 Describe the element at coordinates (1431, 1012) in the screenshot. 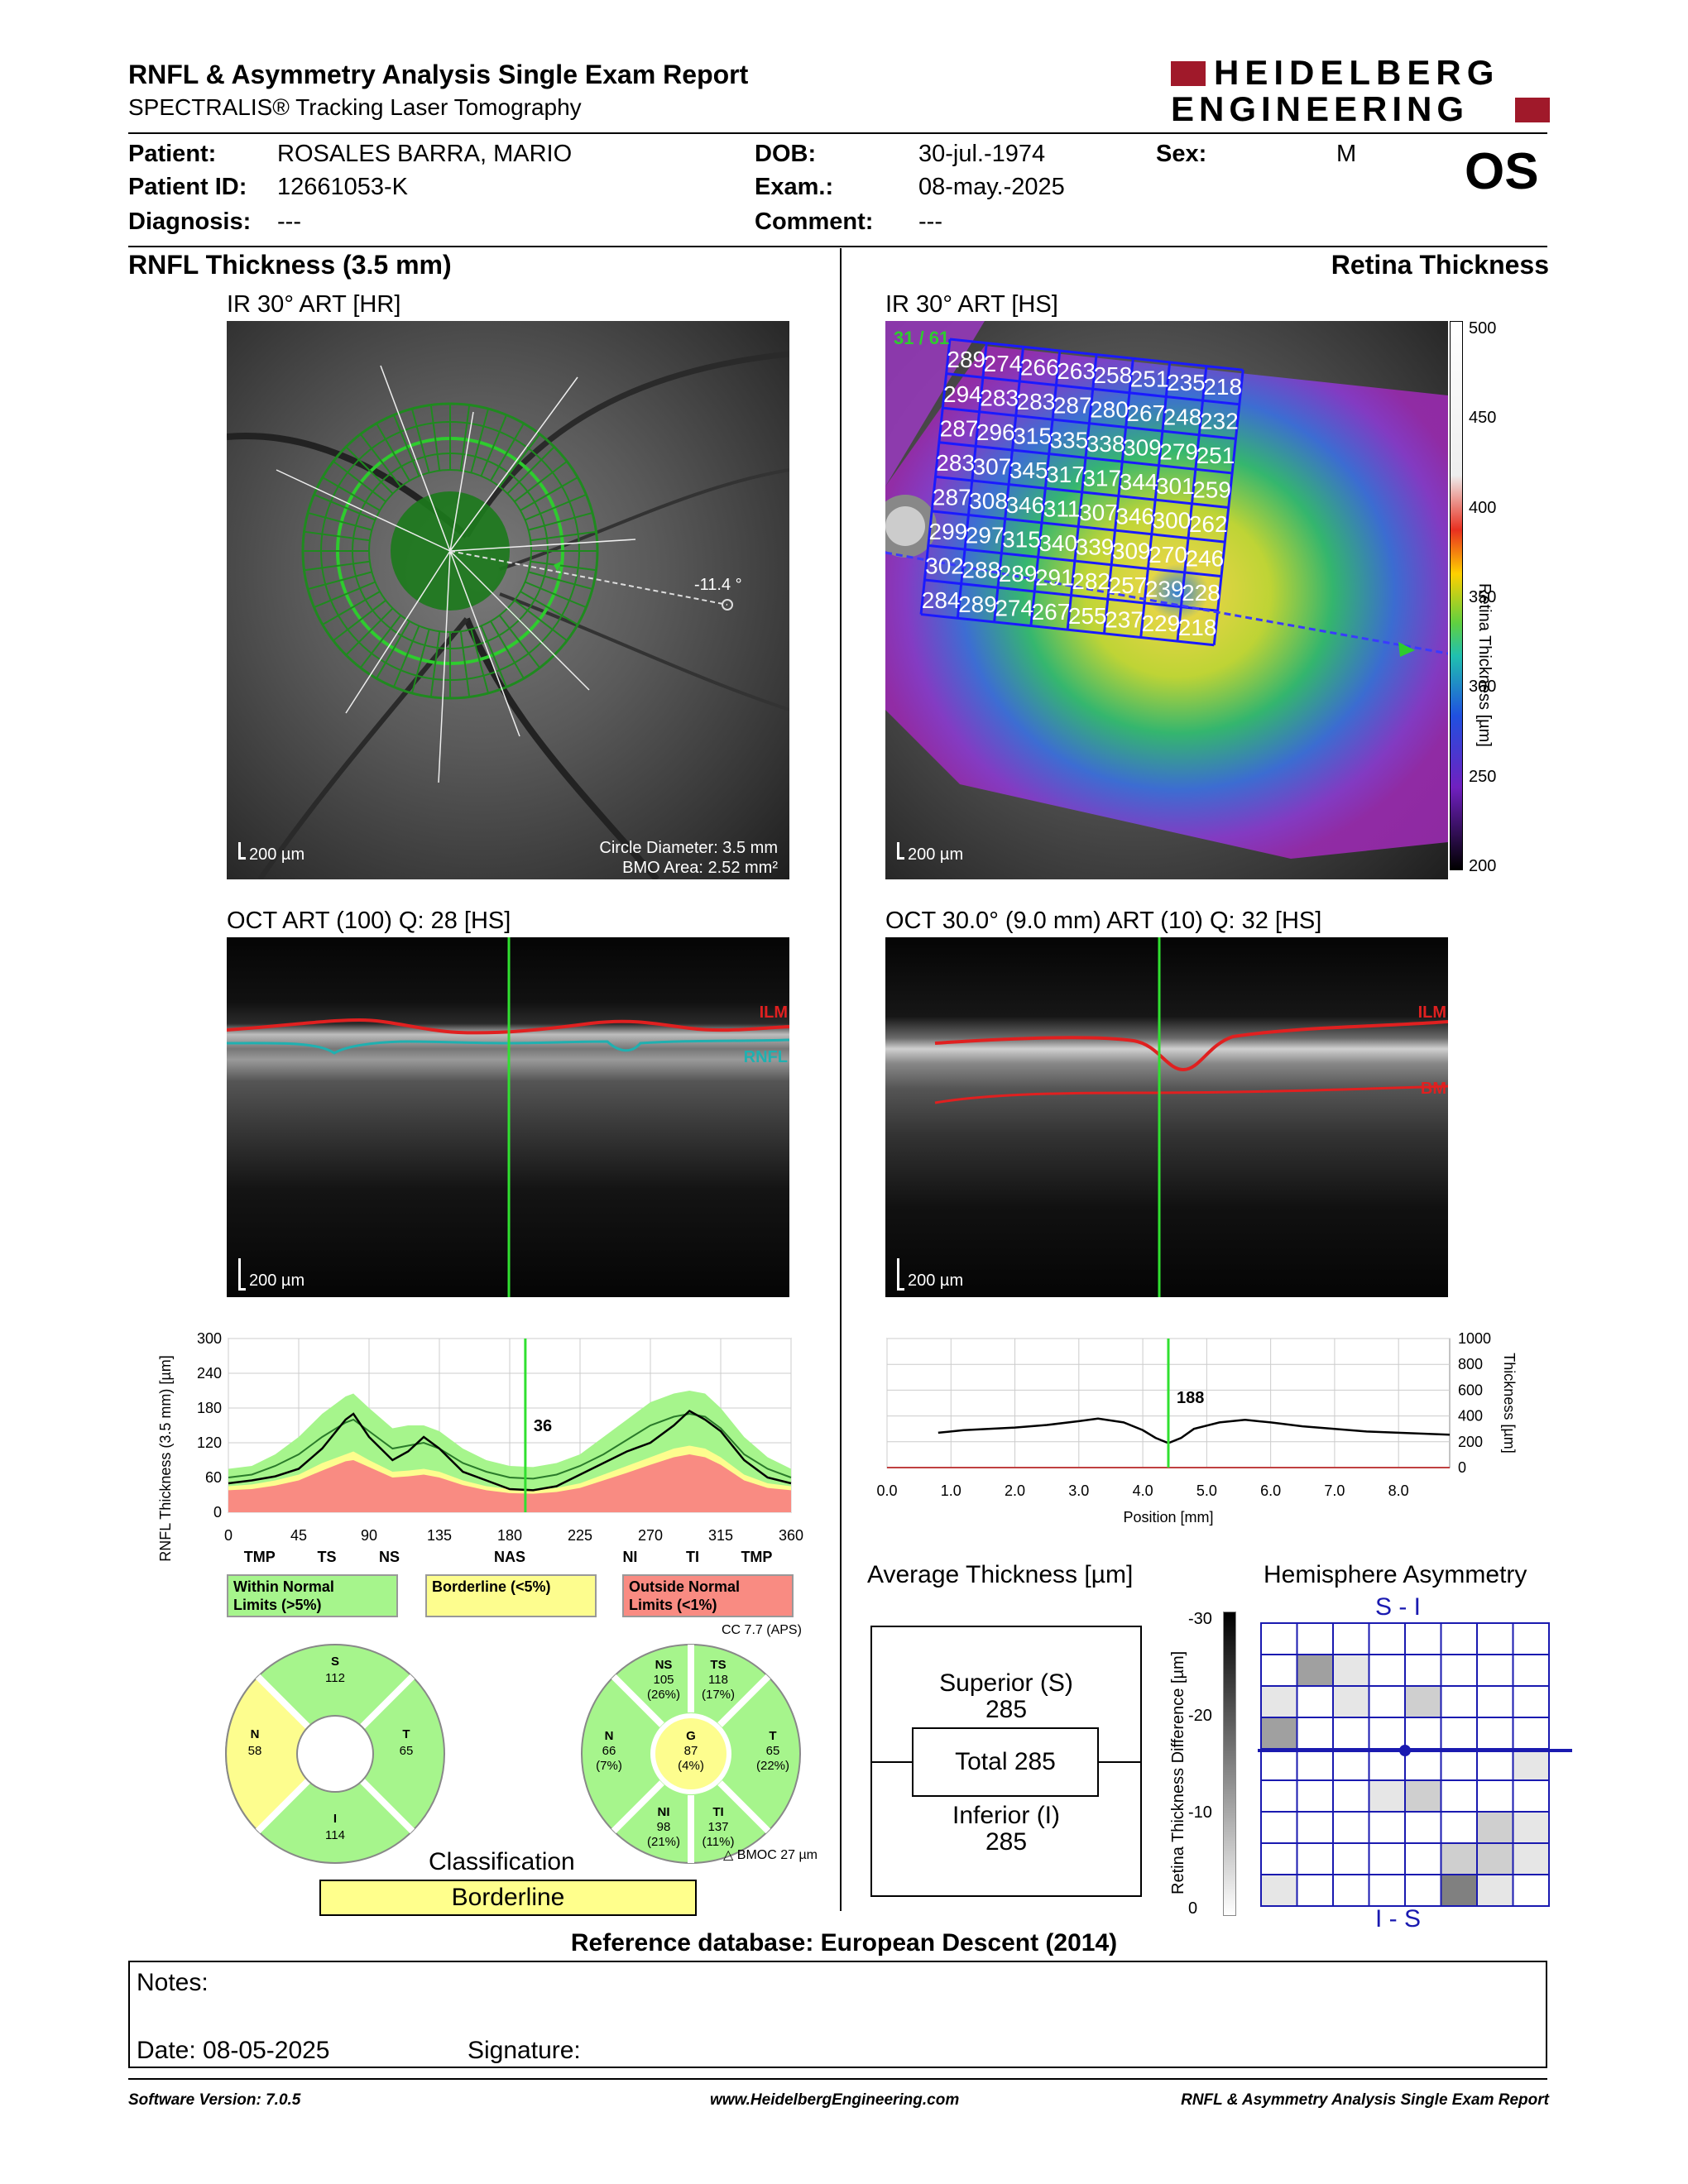

I see `right-ilm-label: ILM` at that location.